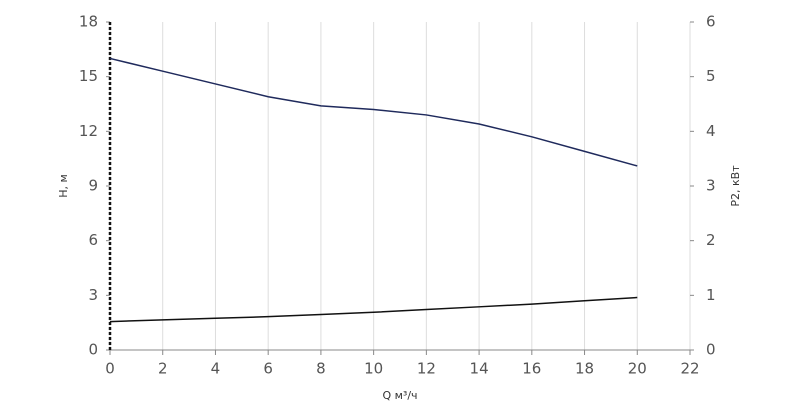 This screenshot has height=408, width=800. Describe the element at coordinates (711, 240) in the screenshot. I see `y2-tick-label: 2` at that location.